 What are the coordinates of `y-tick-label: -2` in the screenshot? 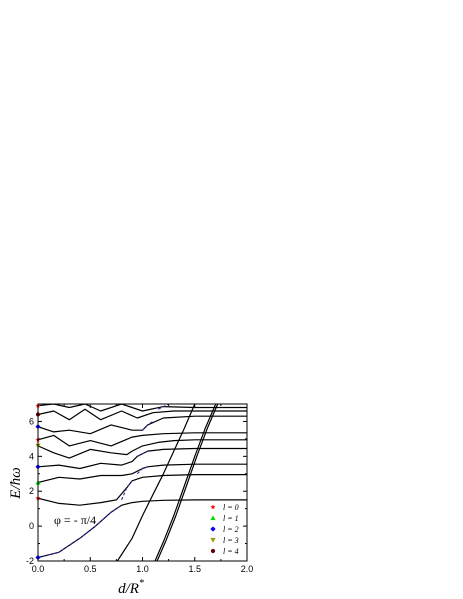 It's located at (30, 561).